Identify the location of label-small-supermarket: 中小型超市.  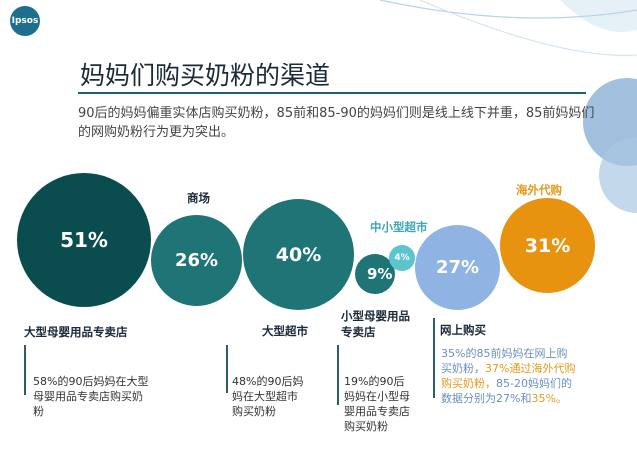
(399, 227).